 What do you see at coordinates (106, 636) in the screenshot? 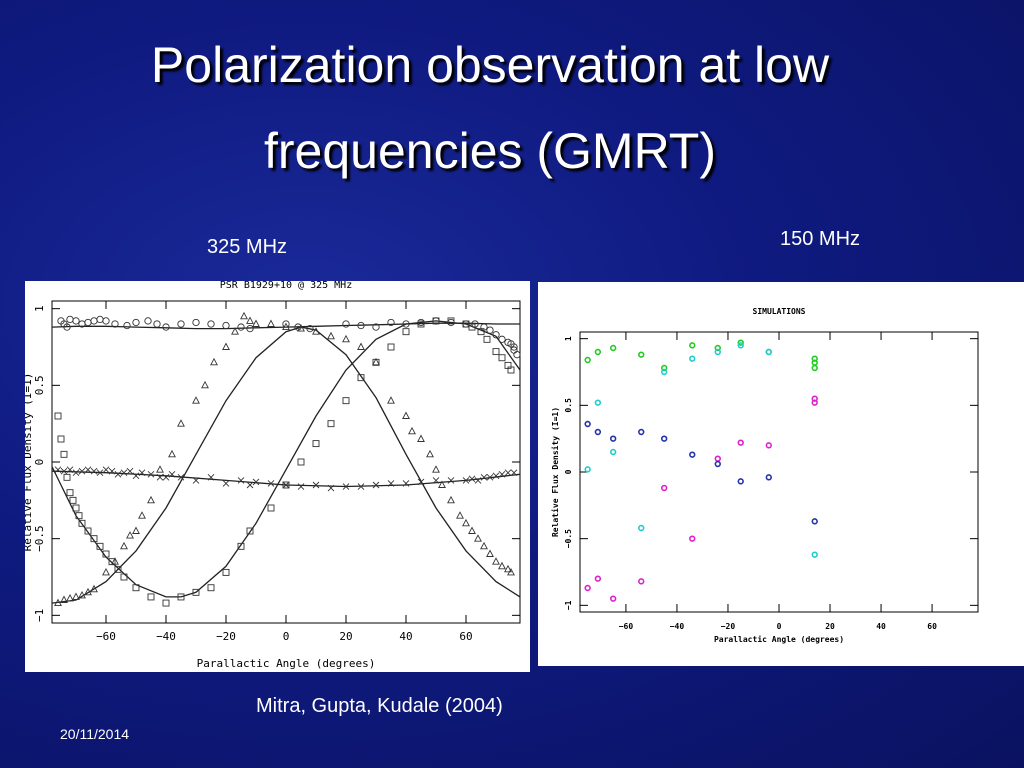
I see `x-tick-label: −60` at bounding box center [106, 636].